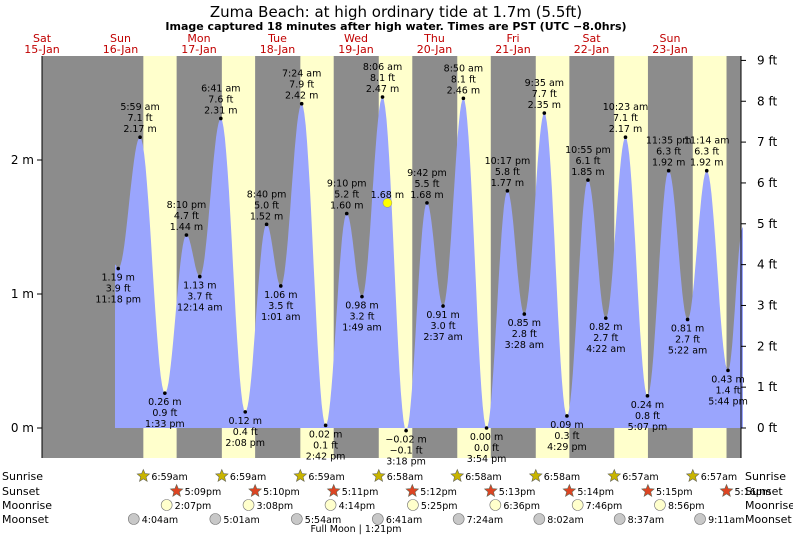 The width and height of the screenshot is (793, 538). What do you see at coordinates (280, 317) in the screenshot?
I see `tide-time-label: 1:01 am` at bounding box center [280, 317].